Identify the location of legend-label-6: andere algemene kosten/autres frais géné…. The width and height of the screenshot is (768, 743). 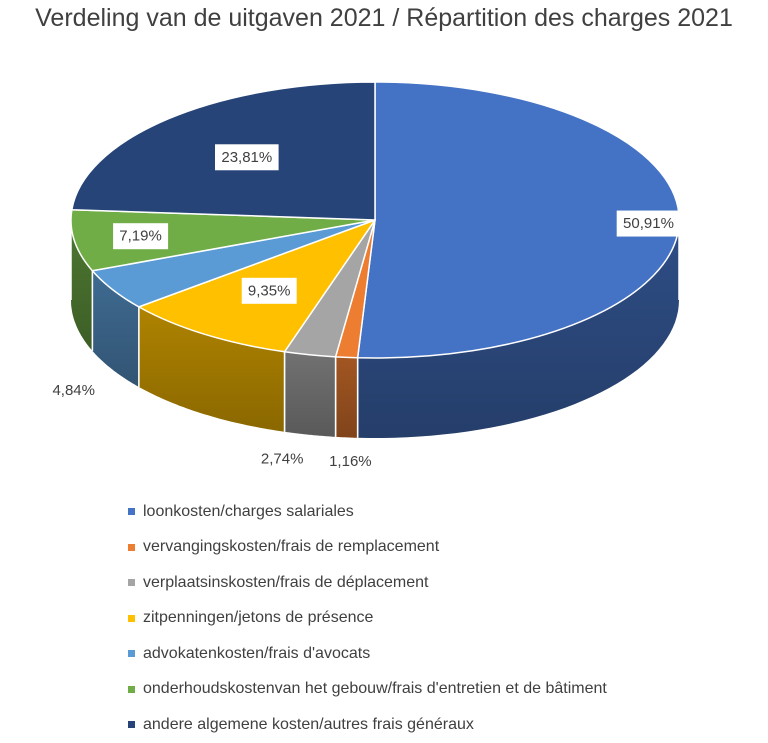
(308, 724).